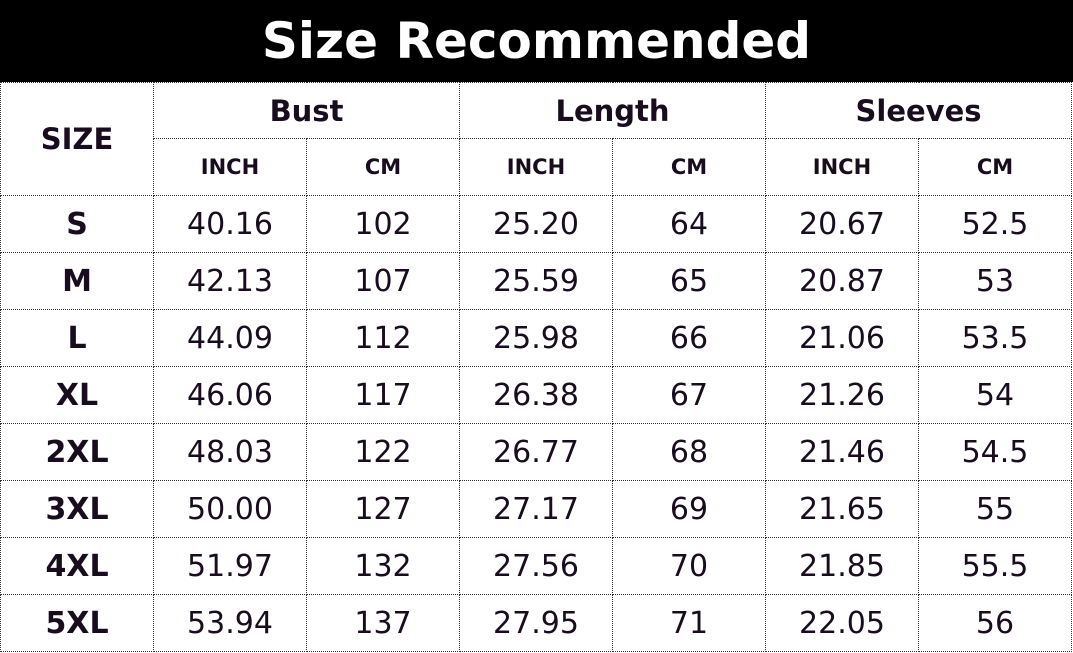  Describe the element at coordinates (77, 338) in the screenshot. I see `size-cell: L` at that location.